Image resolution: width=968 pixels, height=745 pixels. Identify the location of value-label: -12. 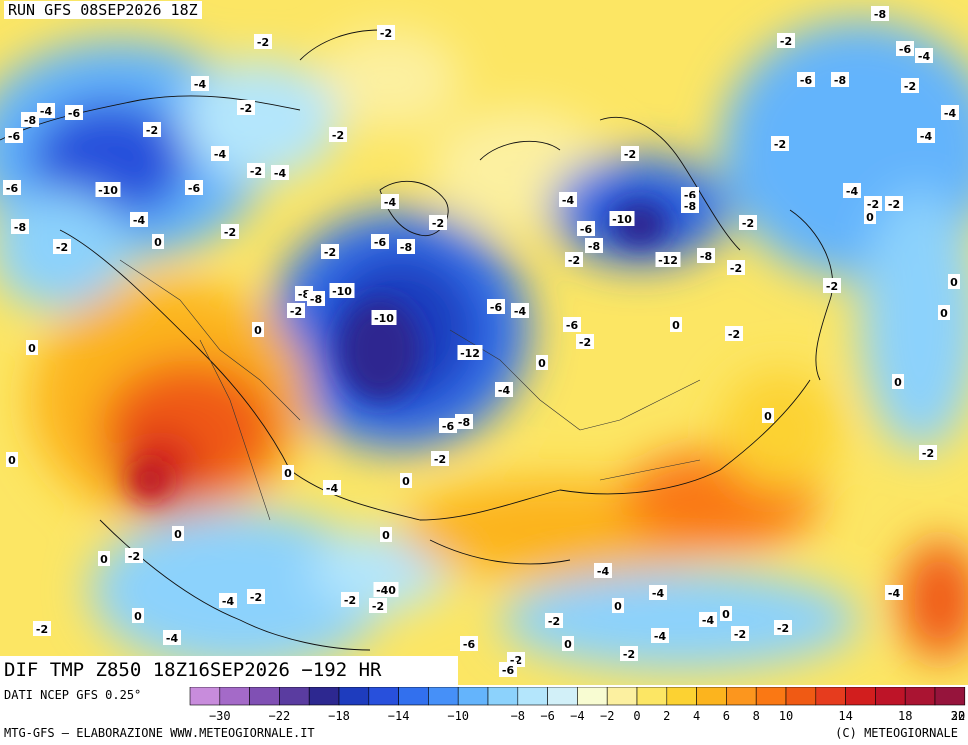
(470, 352).